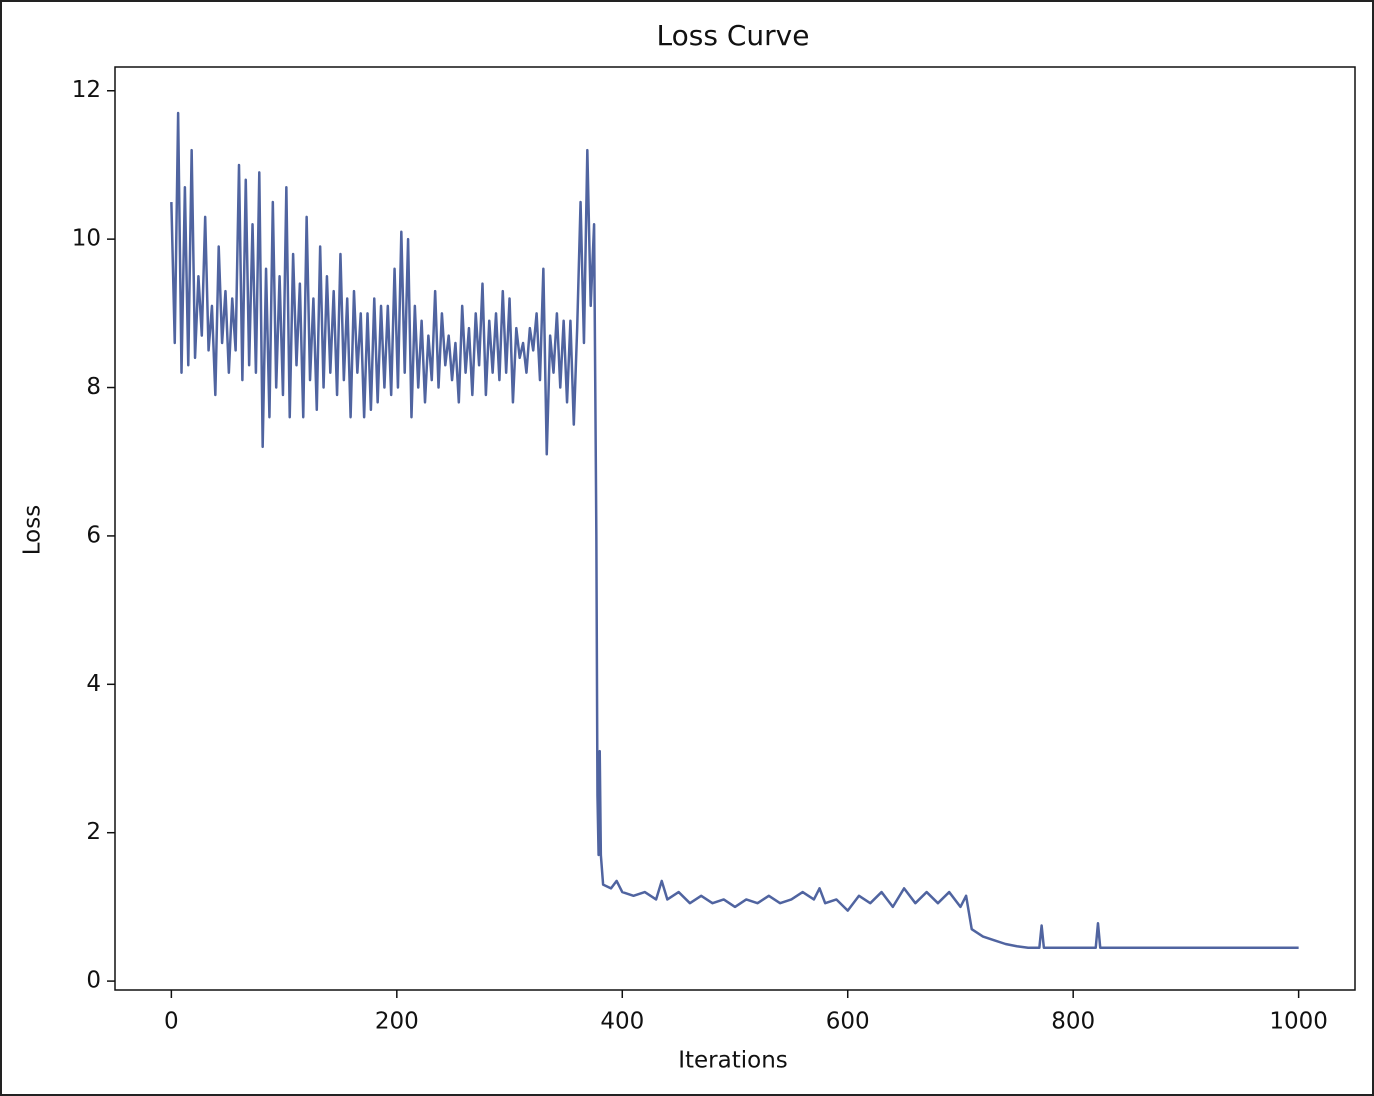  What do you see at coordinates (86, 239) in the screenshot?
I see `y-tick-label: 10` at bounding box center [86, 239].